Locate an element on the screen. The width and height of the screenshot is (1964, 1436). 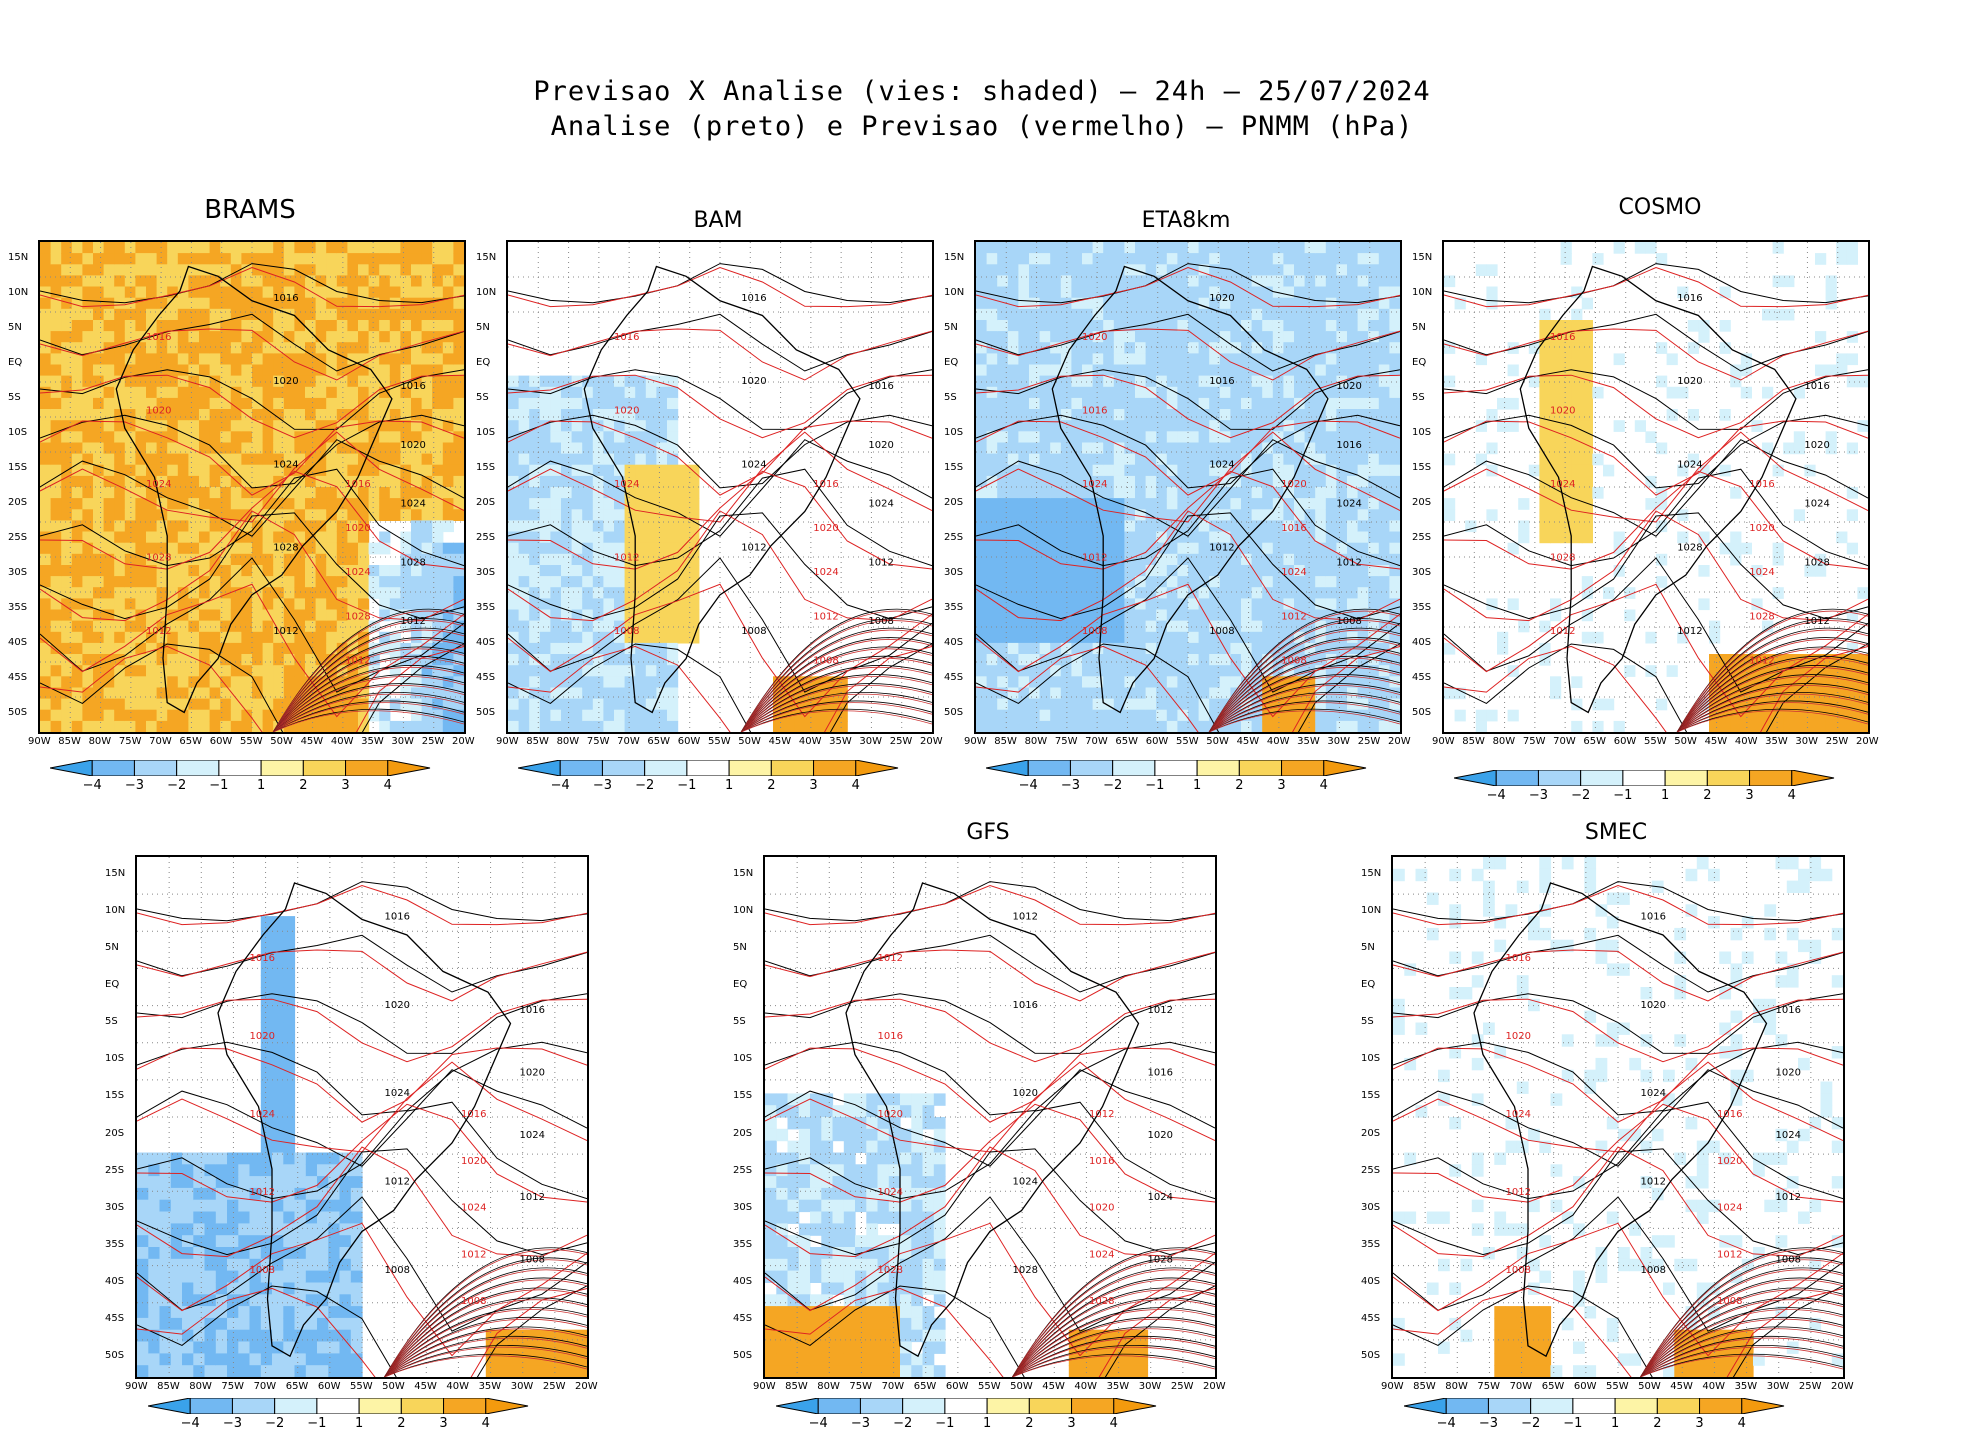
lat-tick-label: 45S is located at coordinates (18, 677).